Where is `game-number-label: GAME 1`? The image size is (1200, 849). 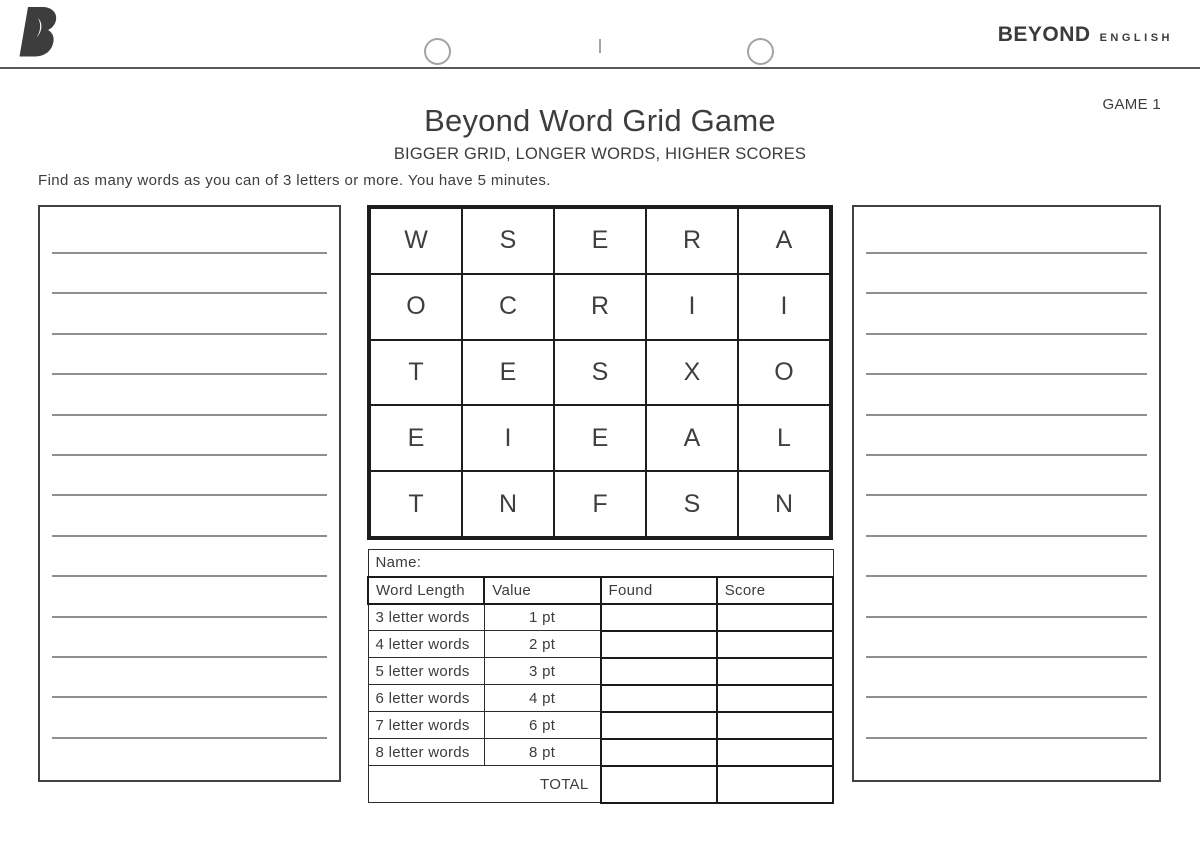 game-number-label: GAME 1 is located at coordinates (1131, 104).